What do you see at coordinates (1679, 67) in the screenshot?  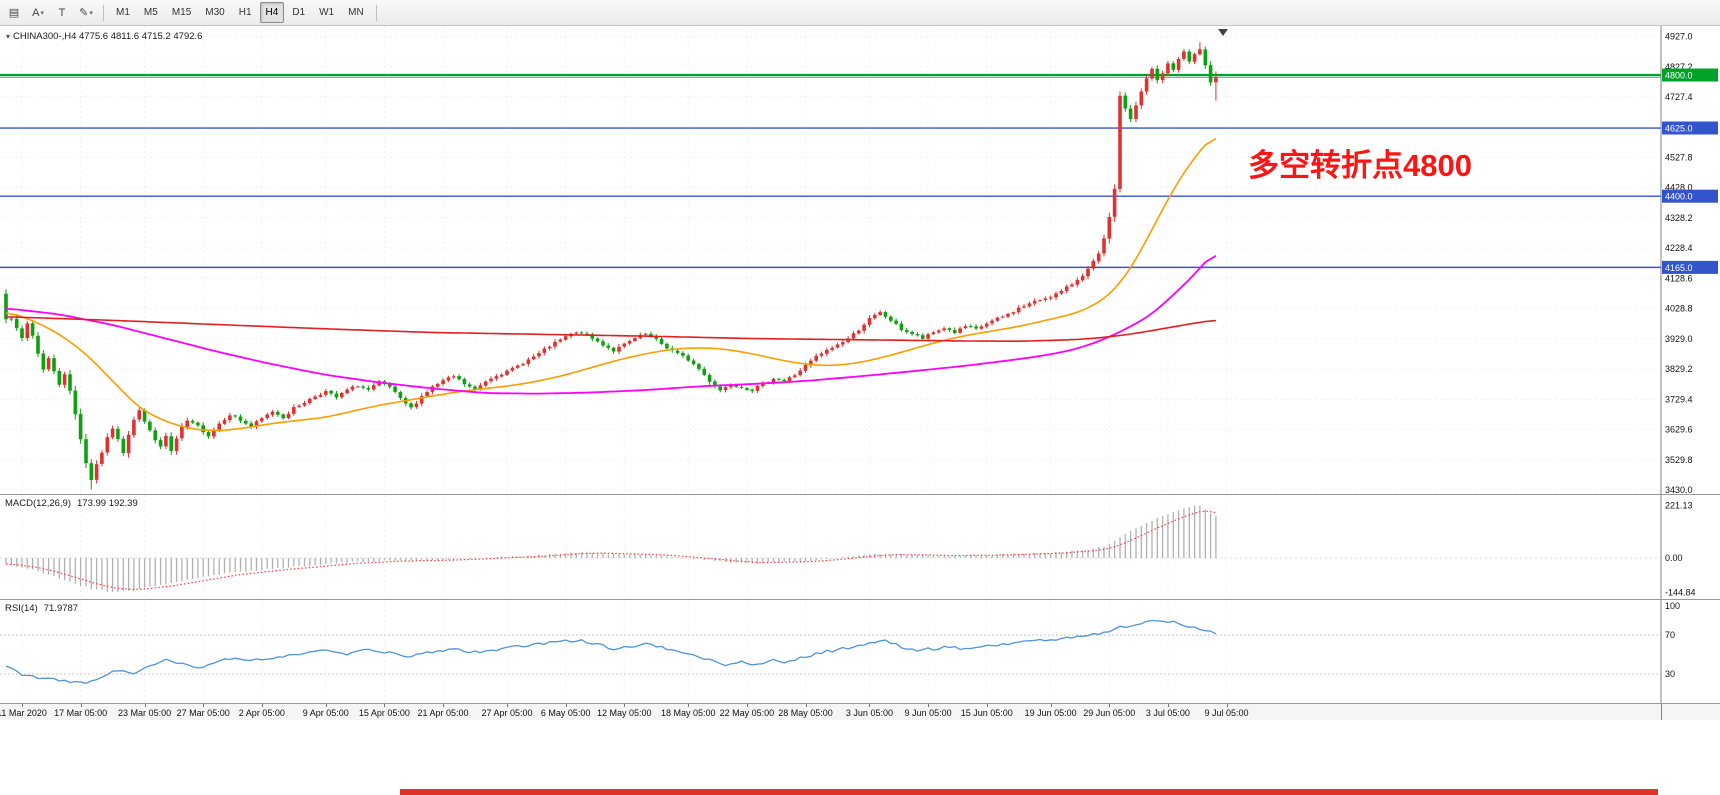 I see `price-axis-label: 4827.2` at bounding box center [1679, 67].